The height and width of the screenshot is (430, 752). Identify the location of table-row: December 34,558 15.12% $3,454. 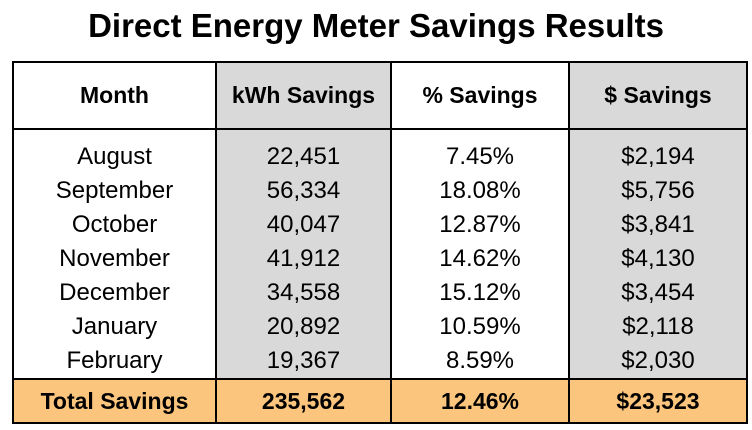
(380, 293).